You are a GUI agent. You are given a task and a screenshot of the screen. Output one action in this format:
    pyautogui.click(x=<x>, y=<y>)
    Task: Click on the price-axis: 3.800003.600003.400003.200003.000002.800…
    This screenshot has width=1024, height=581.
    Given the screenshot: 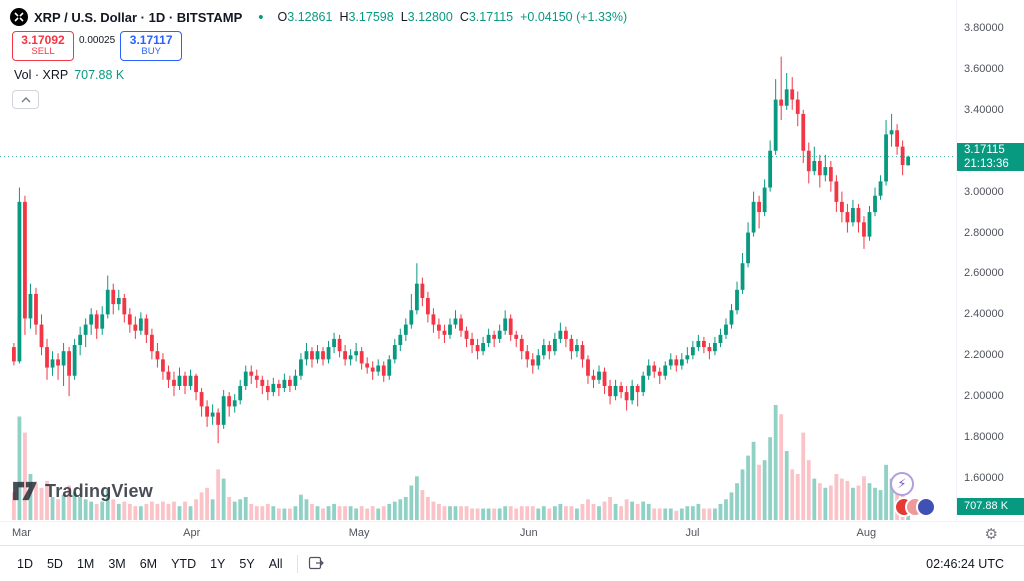 What is the action you would take?
    pyautogui.click(x=990, y=260)
    